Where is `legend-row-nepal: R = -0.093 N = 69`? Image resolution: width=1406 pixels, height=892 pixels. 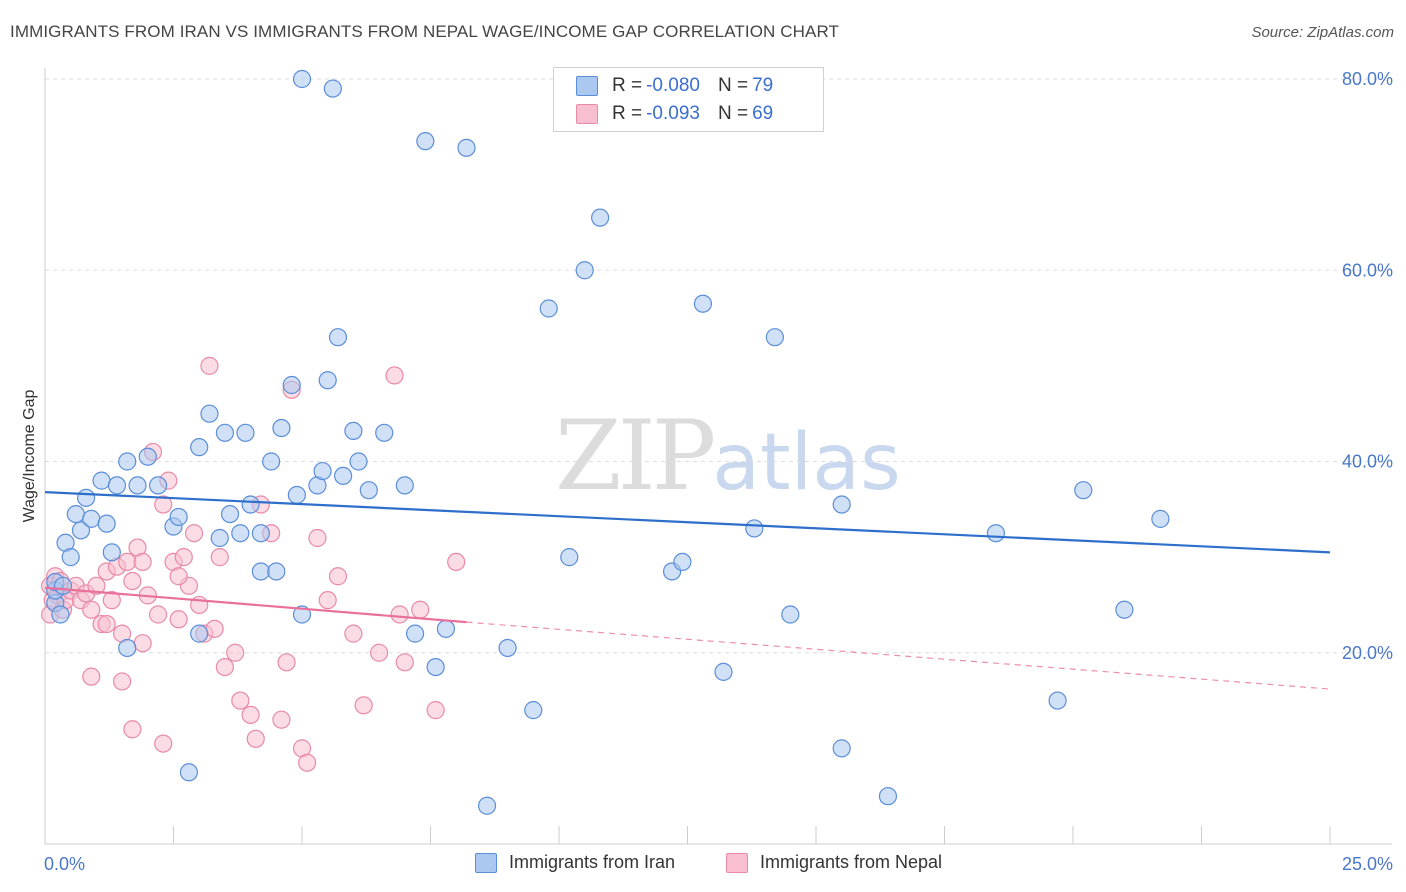
legend-row-nepal: R = -0.093 N = 69 is located at coordinates (674, 114).